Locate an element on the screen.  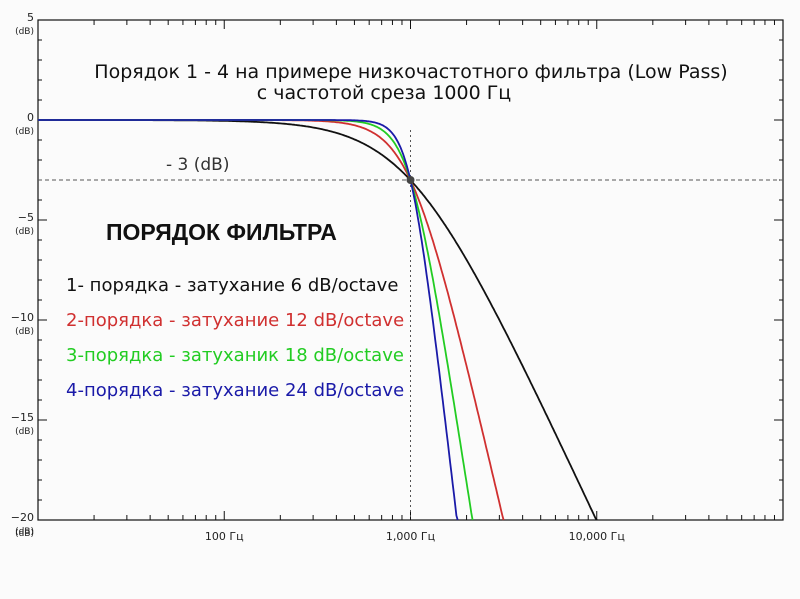
y-tick-label: −10 is located at coordinates (22, 317).